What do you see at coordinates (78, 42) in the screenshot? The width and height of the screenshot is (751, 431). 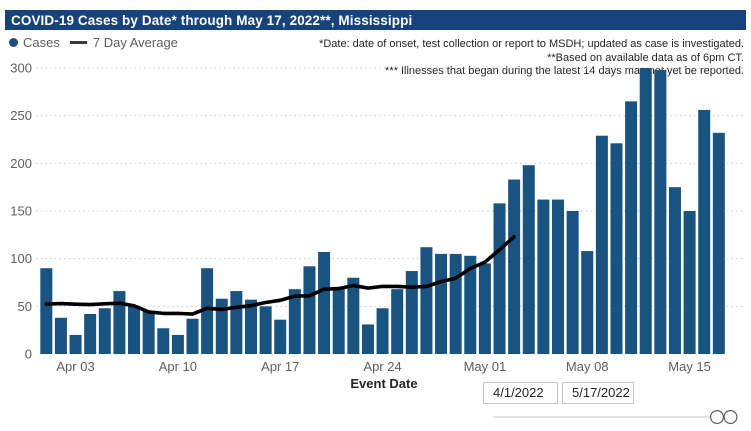 I see `avg-line-legend-icon` at bounding box center [78, 42].